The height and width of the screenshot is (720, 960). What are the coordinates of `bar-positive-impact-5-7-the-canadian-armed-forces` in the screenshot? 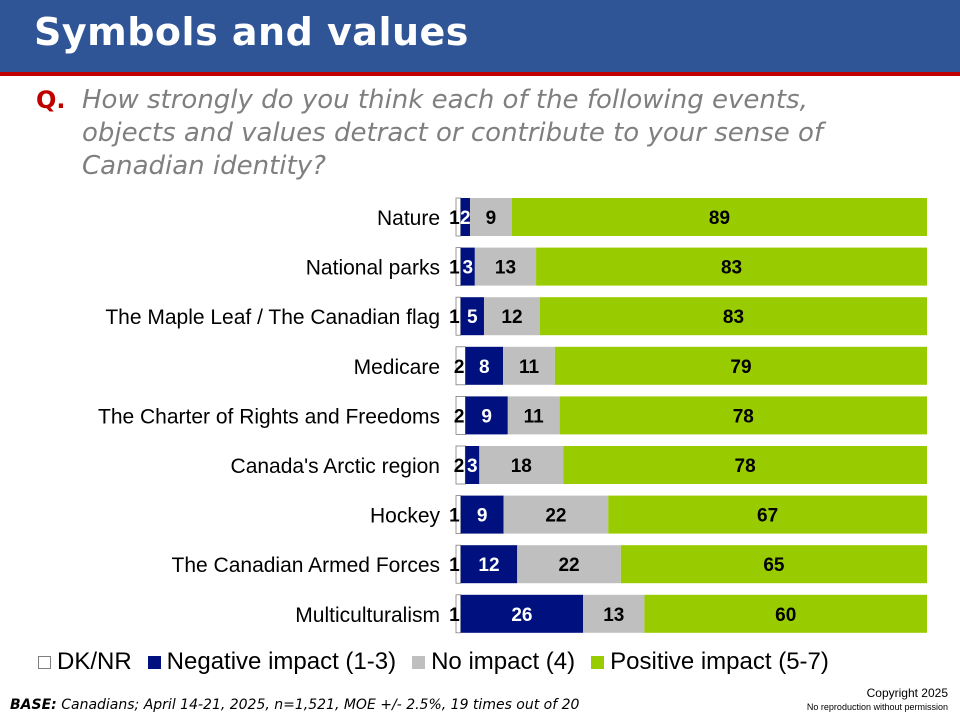 It's located at (773, 564).